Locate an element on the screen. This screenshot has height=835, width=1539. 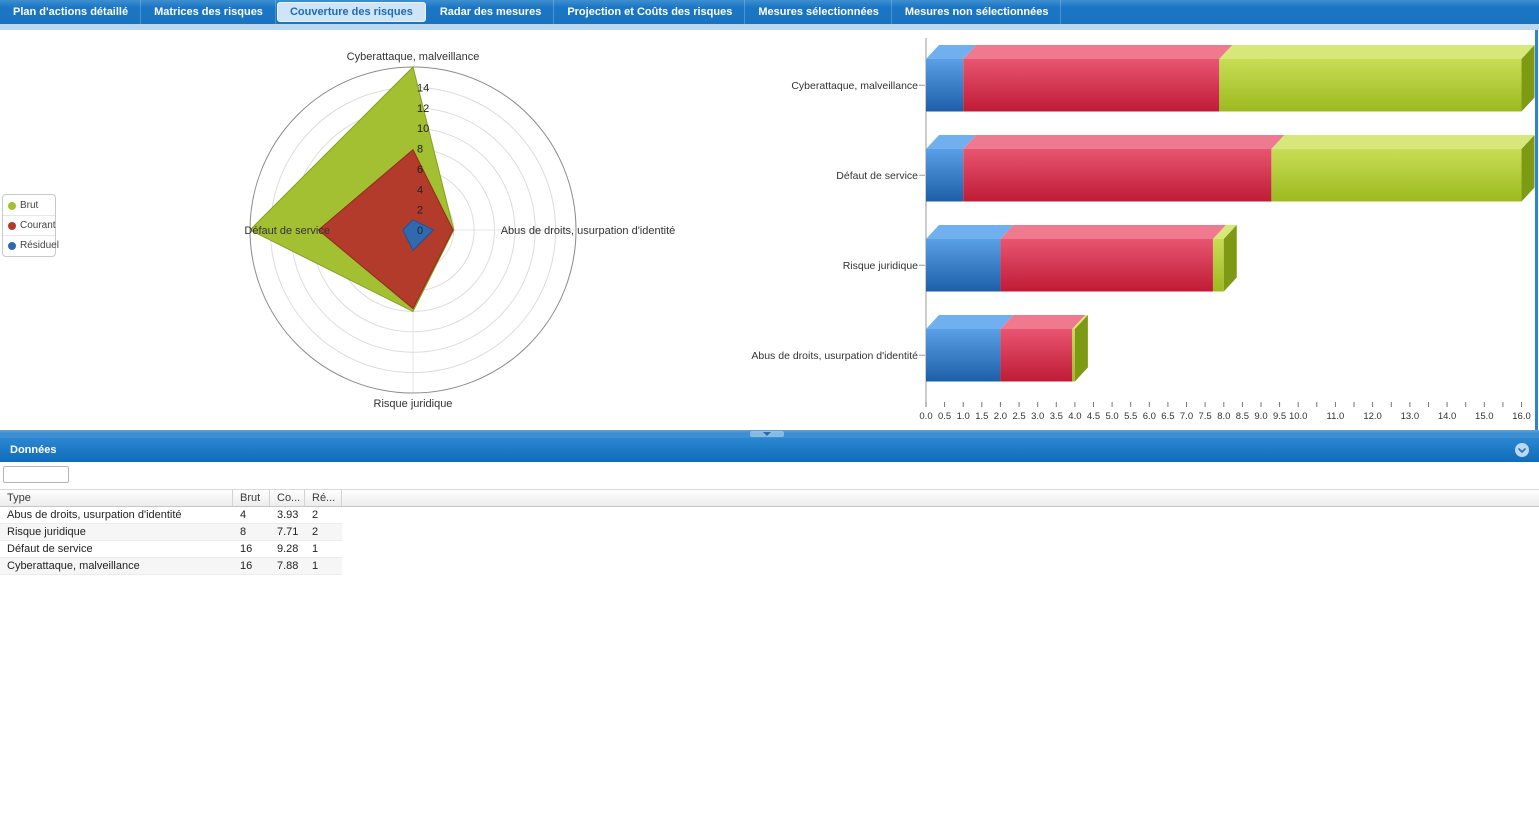
donnees-panel-title: Données is located at coordinates (33, 450).